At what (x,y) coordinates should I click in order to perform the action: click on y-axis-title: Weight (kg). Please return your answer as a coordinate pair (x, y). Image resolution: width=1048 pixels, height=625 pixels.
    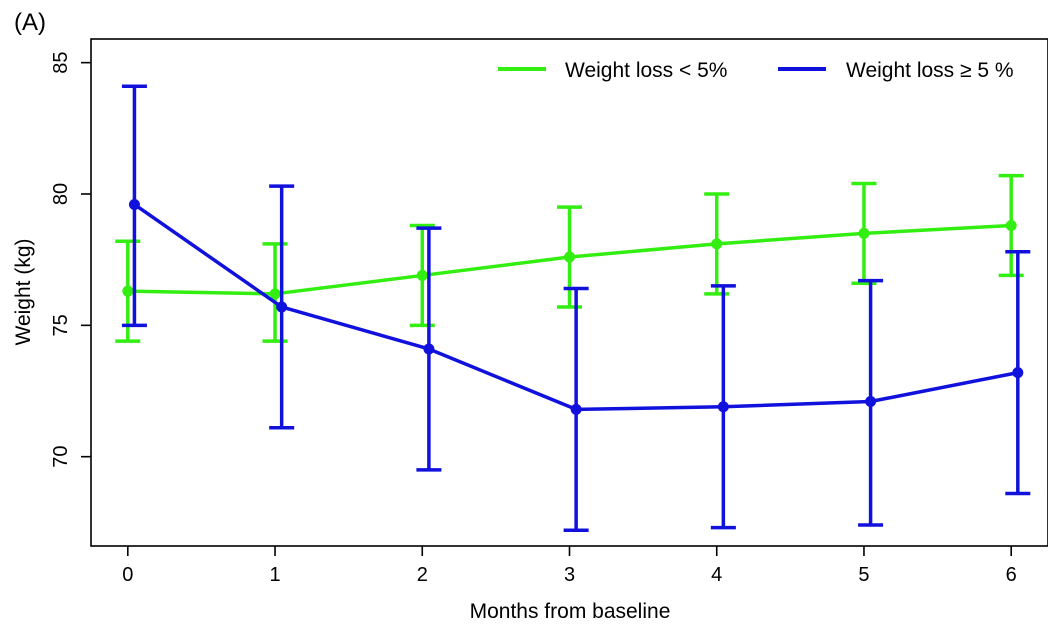
    Looking at the image, I should click on (23, 292).